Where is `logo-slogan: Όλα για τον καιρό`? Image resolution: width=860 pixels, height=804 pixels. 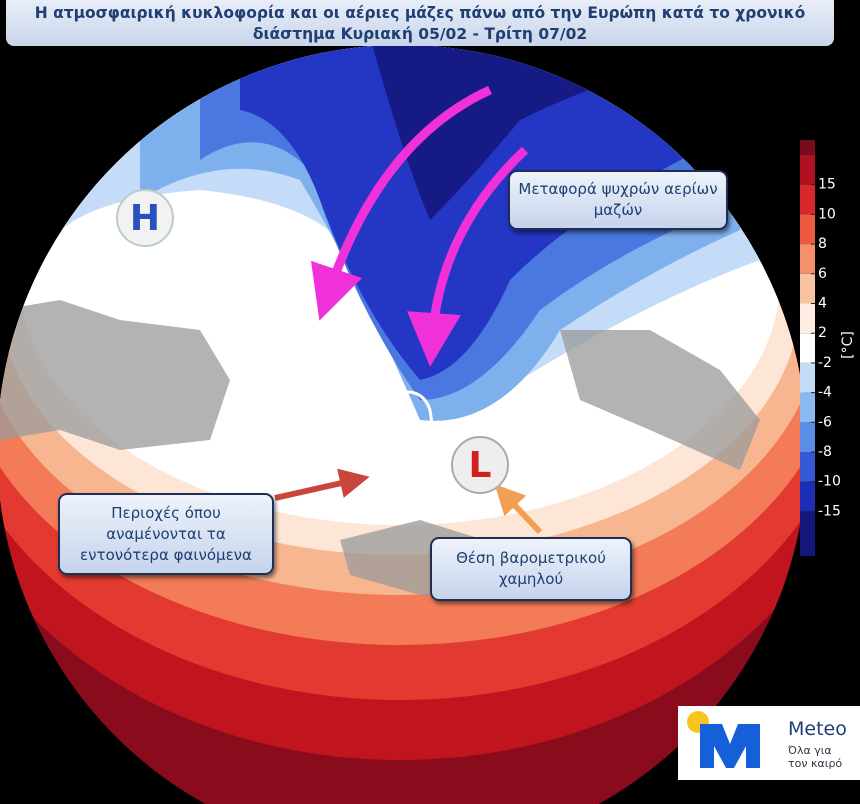 logo-slogan: Όλα για τον καιρό is located at coordinates (815, 757).